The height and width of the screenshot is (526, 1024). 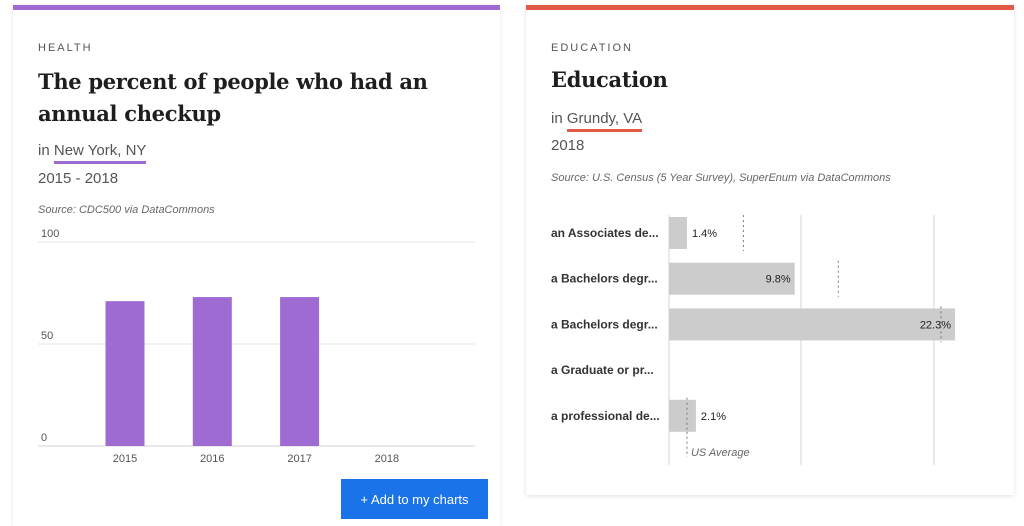 I want to click on chart-title: Education, so click(x=609, y=79).